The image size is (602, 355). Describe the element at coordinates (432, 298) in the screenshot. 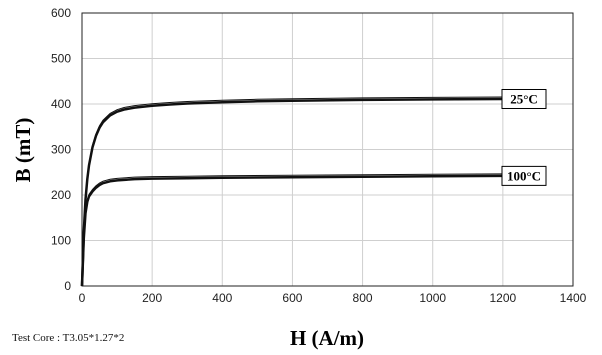

I see `x-tick-label: 1000` at that location.